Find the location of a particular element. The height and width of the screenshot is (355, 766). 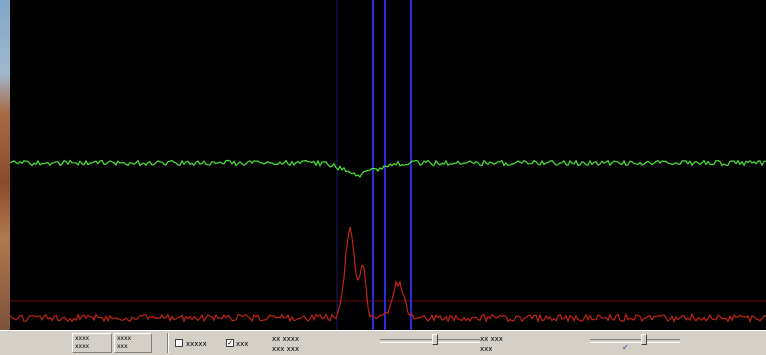

slider-2-thumb is located at coordinates (644, 339).